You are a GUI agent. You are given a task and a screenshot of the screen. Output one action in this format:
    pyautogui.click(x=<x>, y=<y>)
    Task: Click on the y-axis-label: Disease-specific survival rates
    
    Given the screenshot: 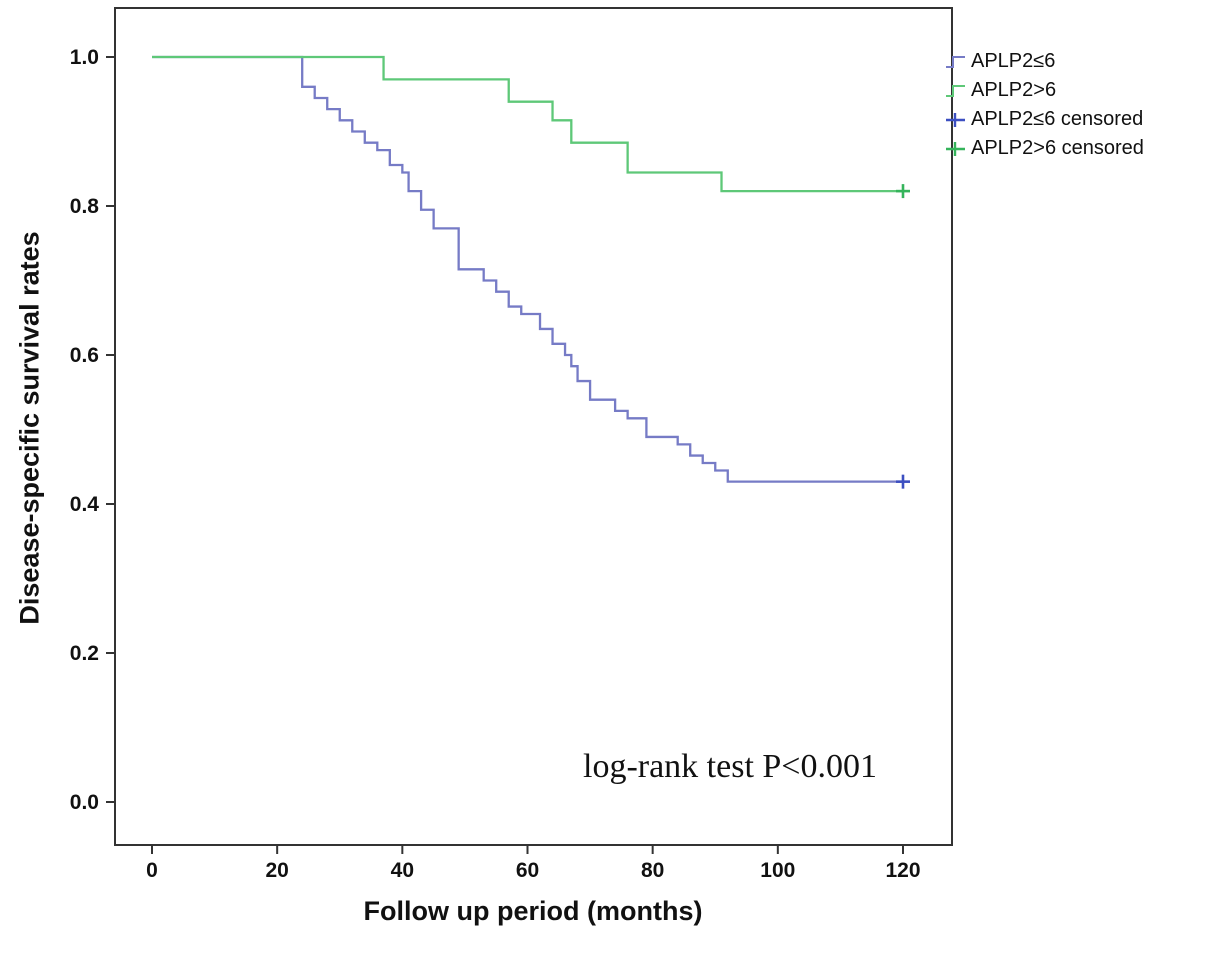 What is the action you would take?
    pyautogui.click(x=29, y=428)
    